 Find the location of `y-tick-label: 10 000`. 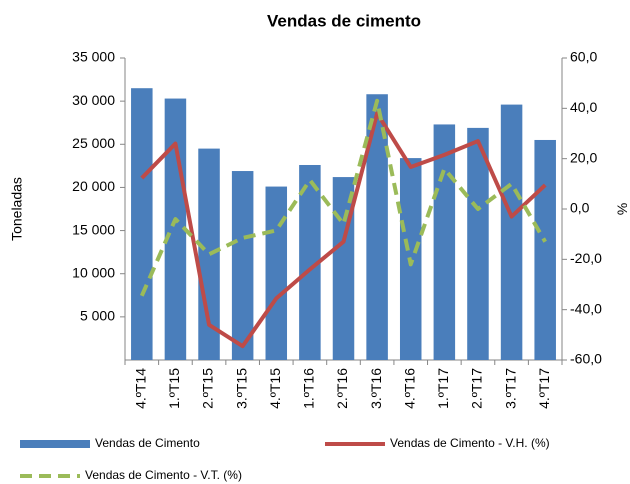

y-tick-label: 10 000 is located at coordinates (93, 272).